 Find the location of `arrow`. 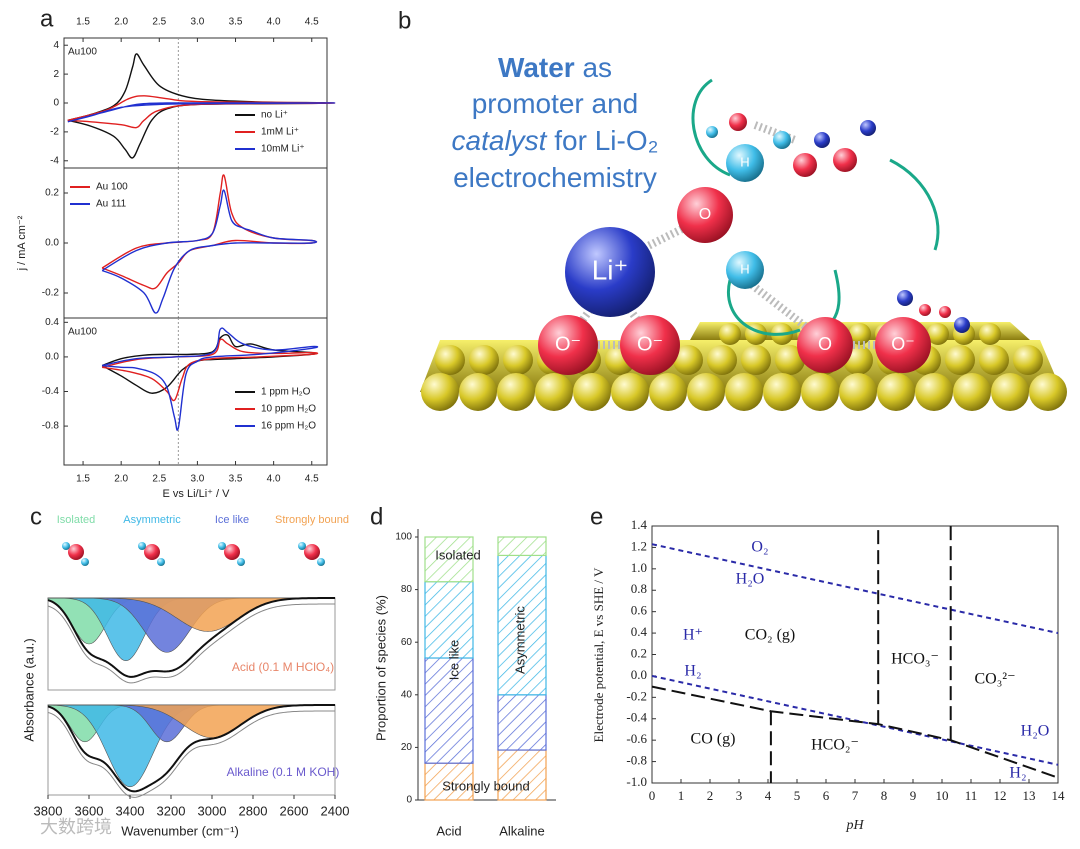

arrow is located at coordinates (914, 204).